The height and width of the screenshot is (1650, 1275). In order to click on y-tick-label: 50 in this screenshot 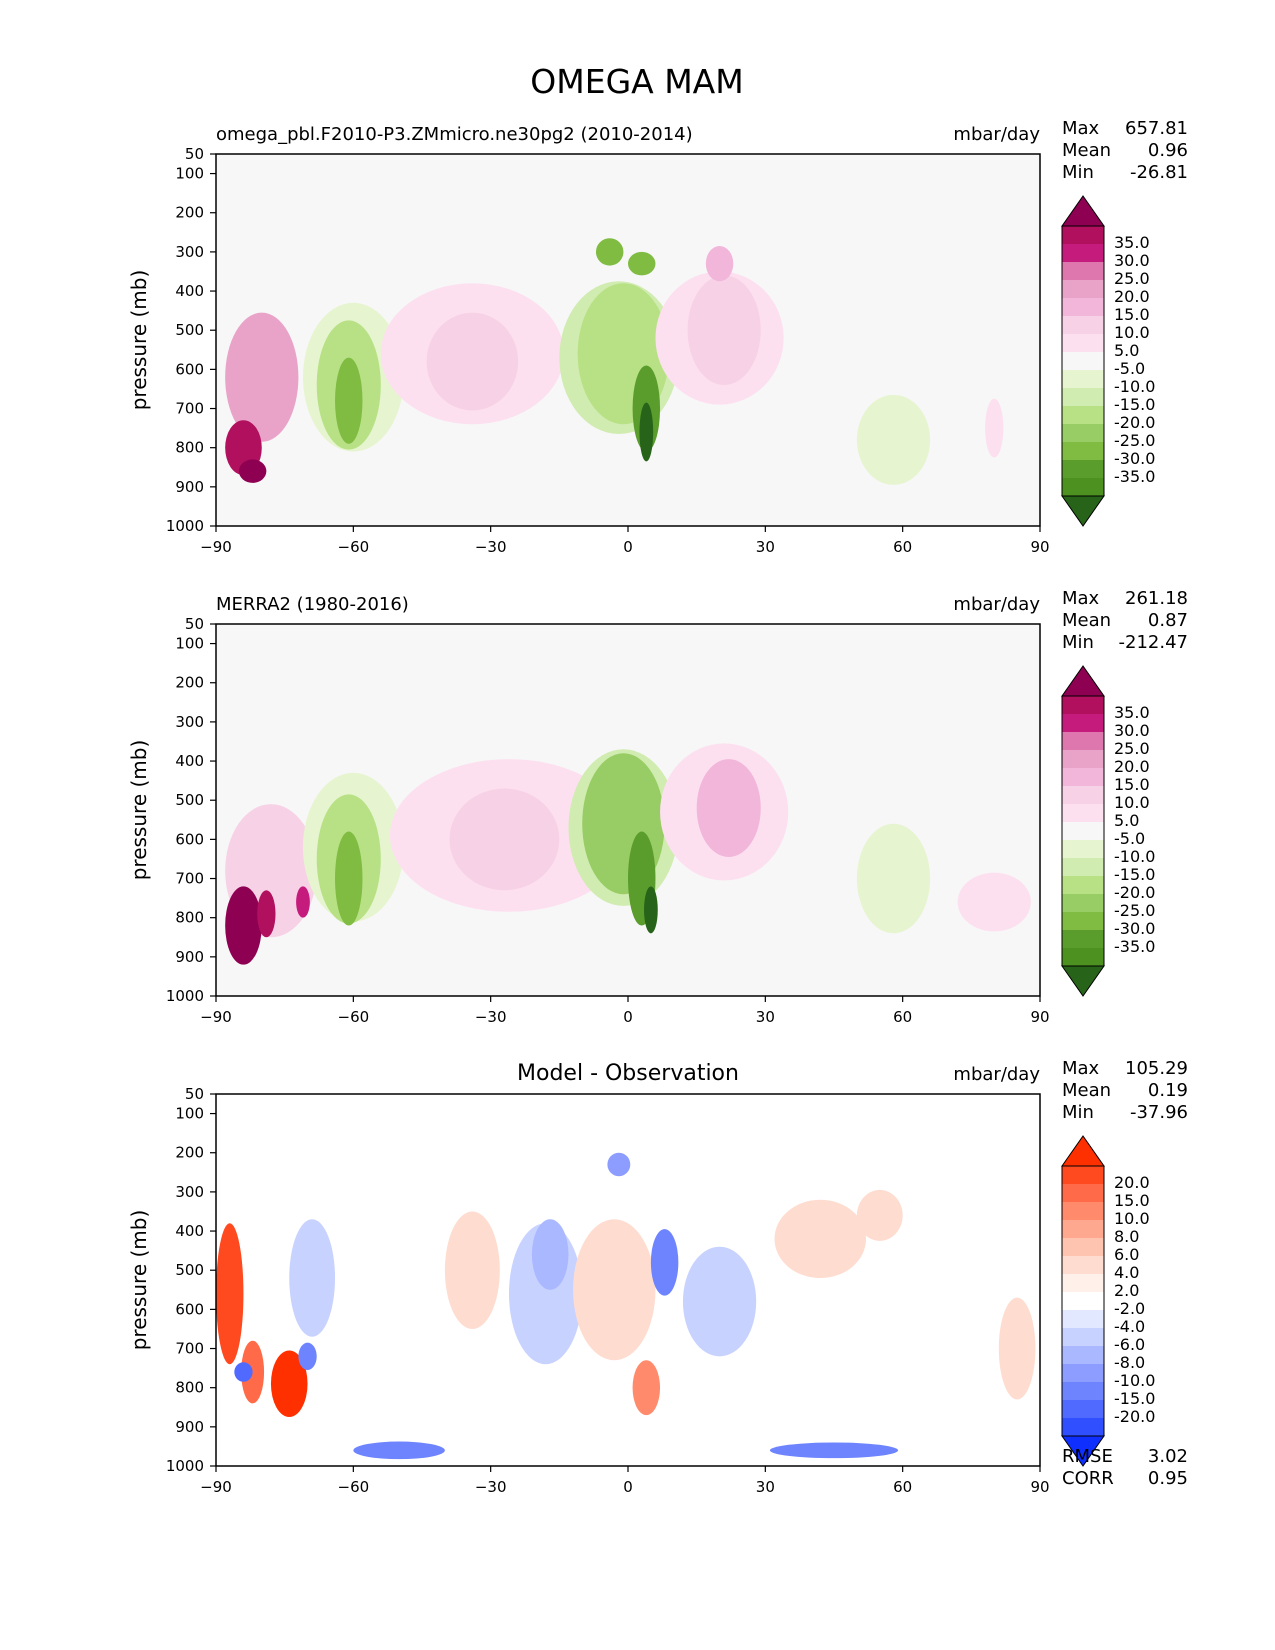, I will do `click(194, 1094)`.